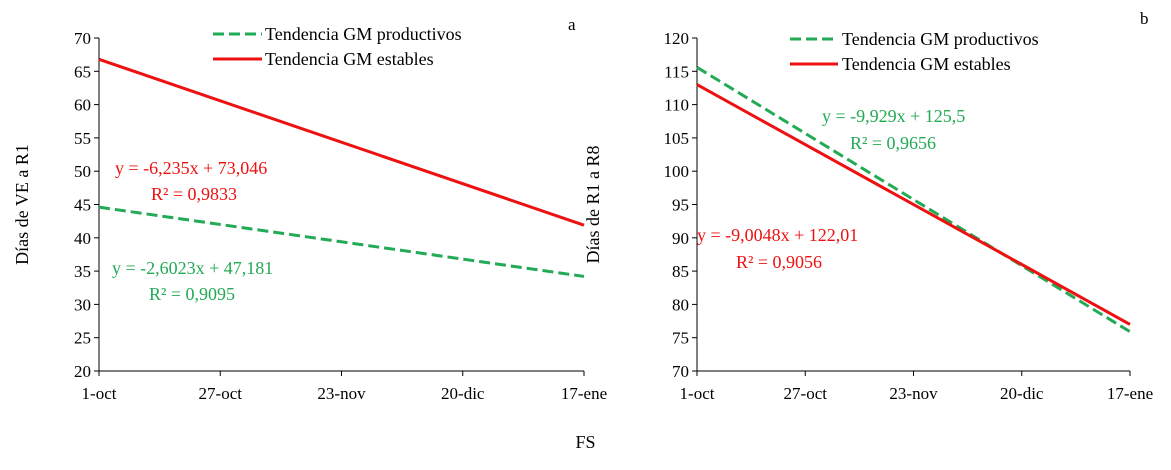 The image size is (1171, 470). Describe the element at coordinates (82, 138) in the screenshot. I see `y-tick-label: 55` at that location.